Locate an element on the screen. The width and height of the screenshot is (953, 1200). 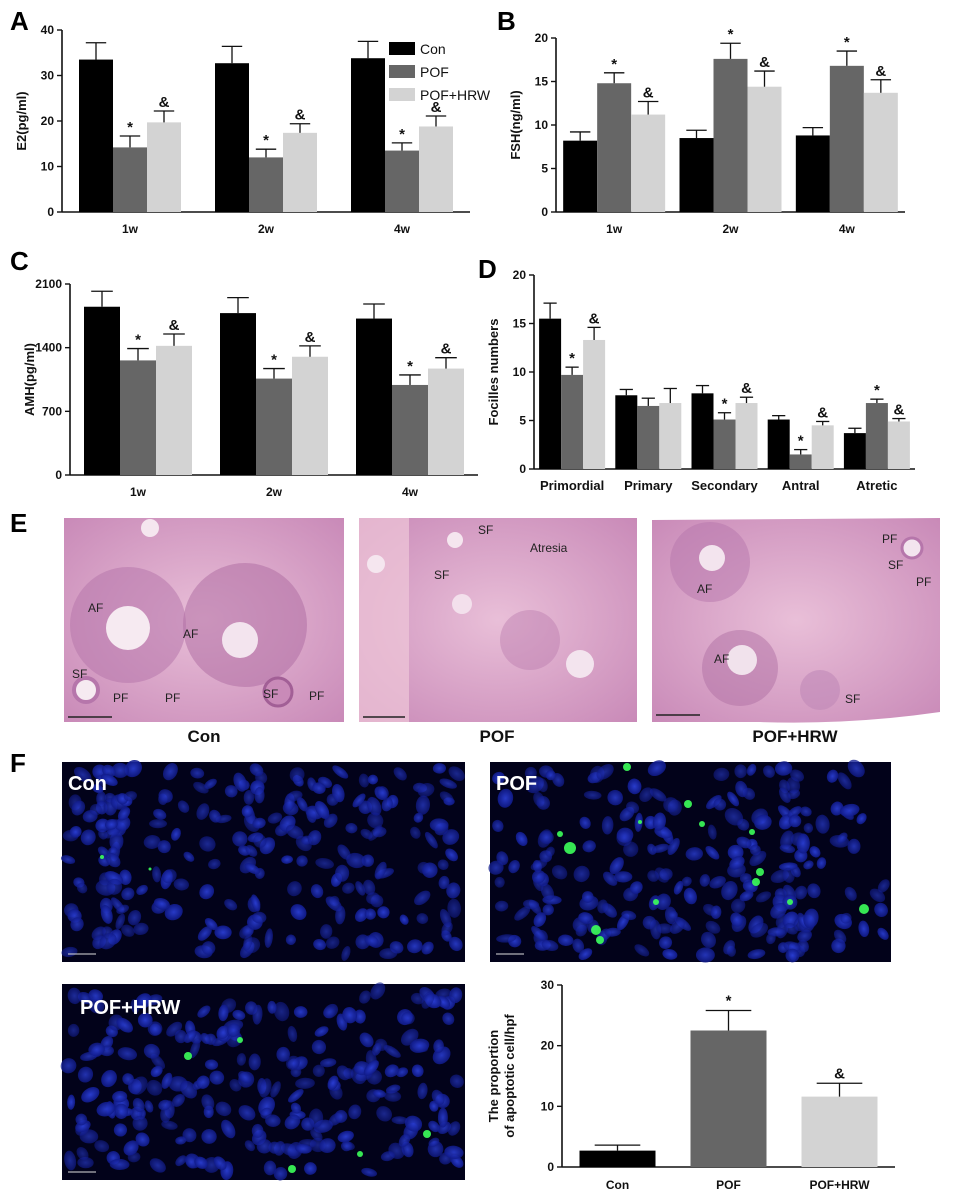
y-tick-label-C: 1400 is located at coordinates (48, 348).